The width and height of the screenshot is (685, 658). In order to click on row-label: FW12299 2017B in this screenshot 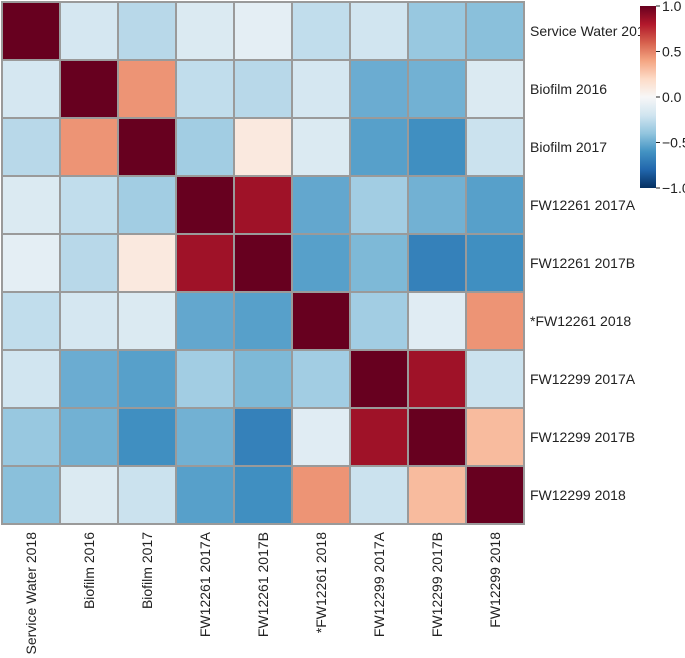, I will do `click(582, 437)`.